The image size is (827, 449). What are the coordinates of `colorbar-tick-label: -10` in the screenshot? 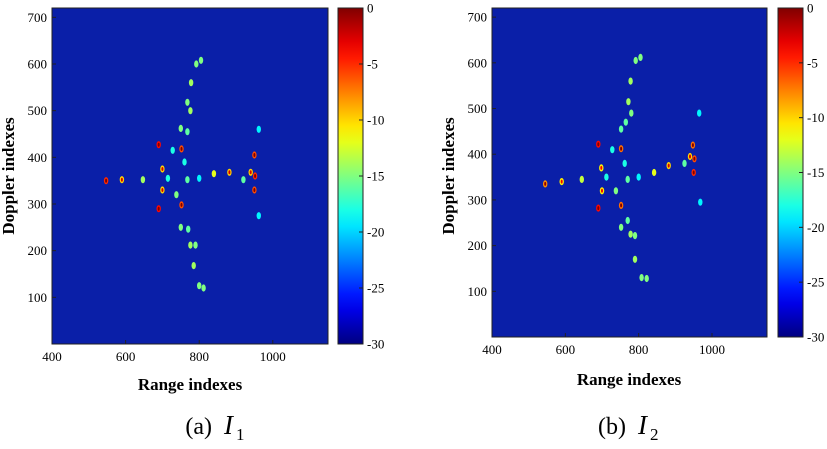 It's located at (375, 120).